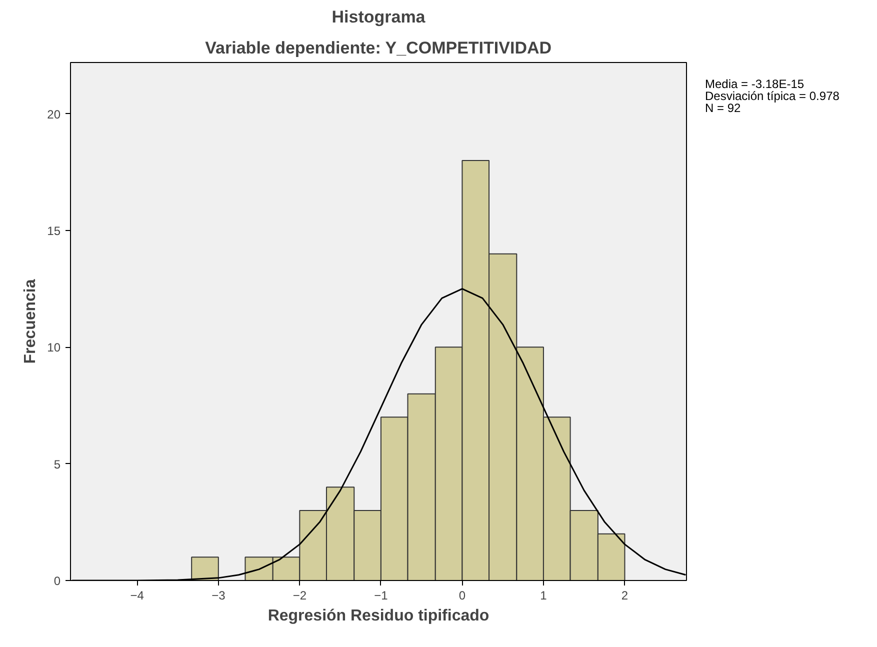  I want to click on y-axis-title: Frecuencia, so click(31, 321).